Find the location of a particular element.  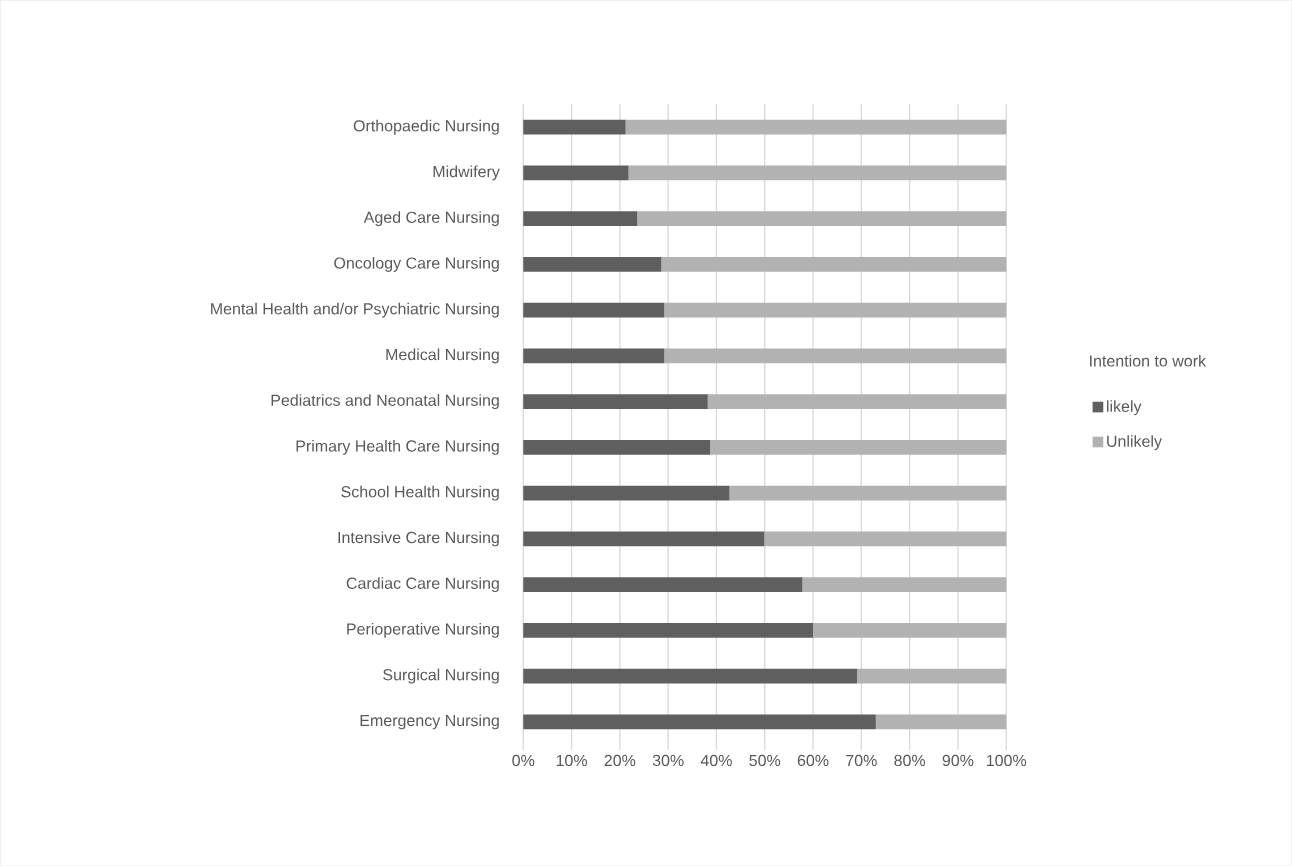

y-tick-label: Cardiac Care Nursing is located at coordinates (422, 584).